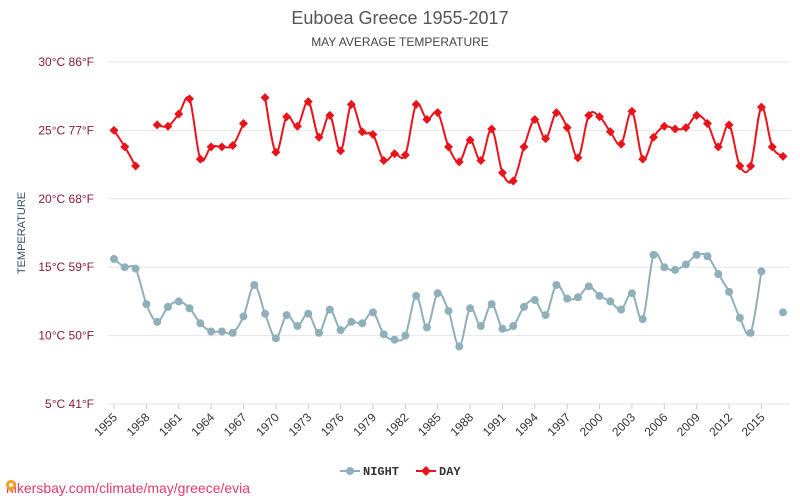  Describe the element at coordinates (753, 424) in the screenshot. I see `x-tick-label: 2015` at that location.